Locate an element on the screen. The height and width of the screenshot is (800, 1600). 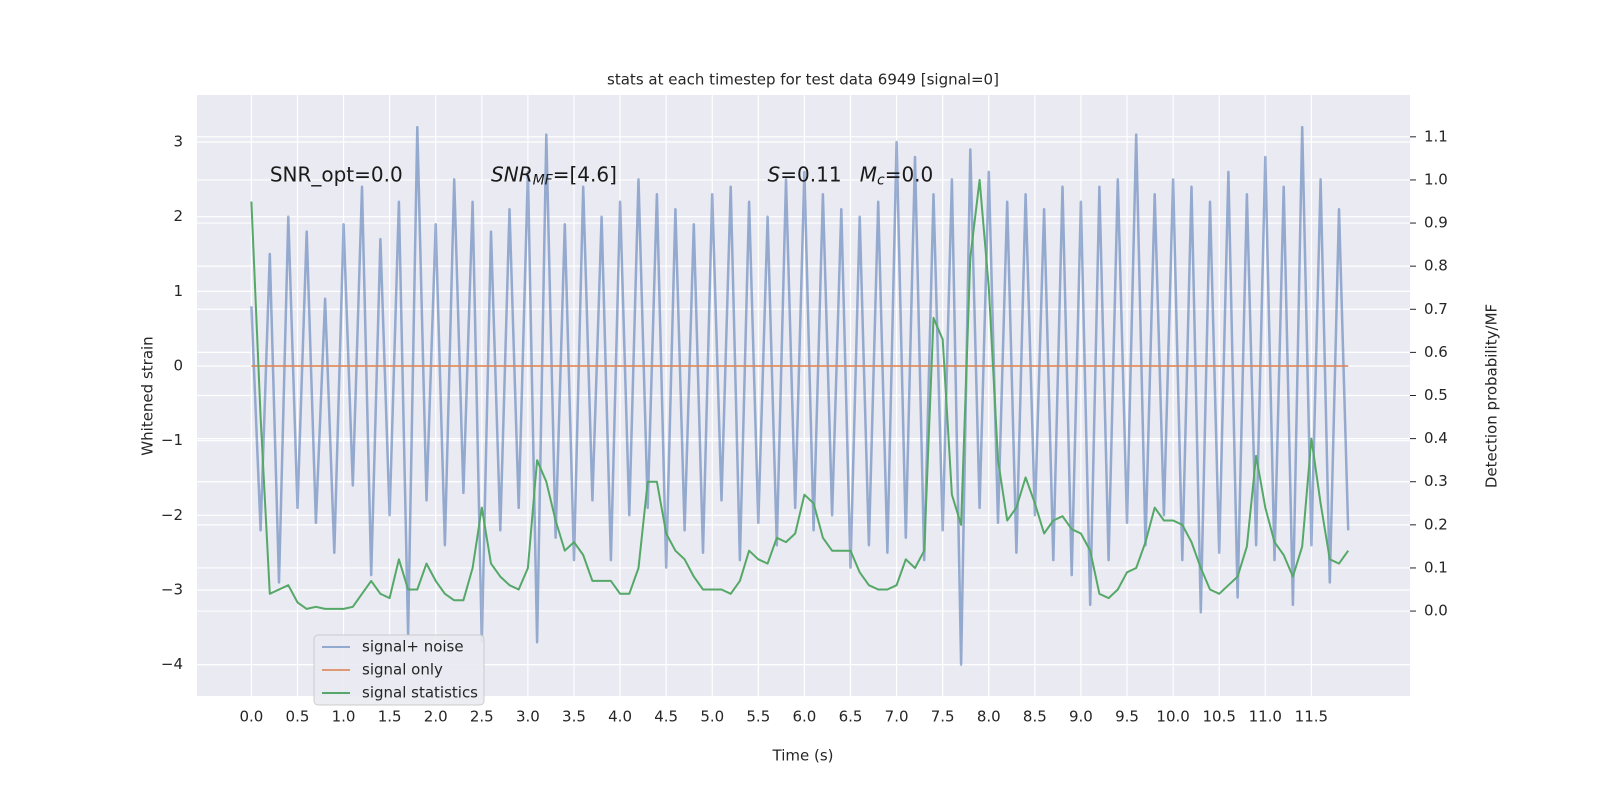
y-tick-label: 0 is located at coordinates (178, 366).